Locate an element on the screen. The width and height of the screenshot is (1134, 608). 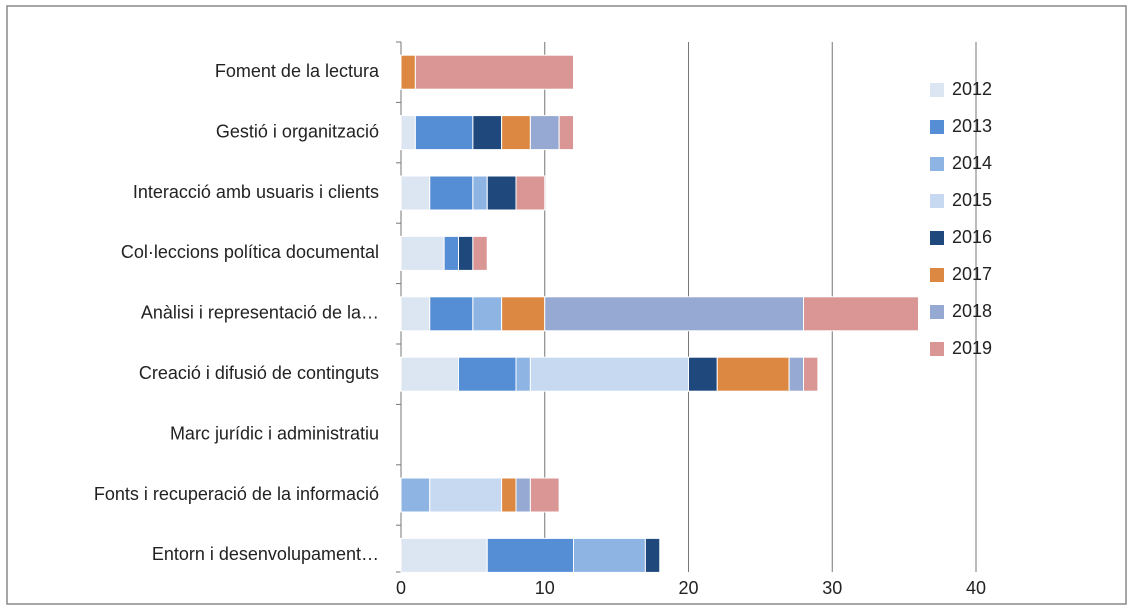
x-tick-label: 40 is located at coordinates (976, 588).